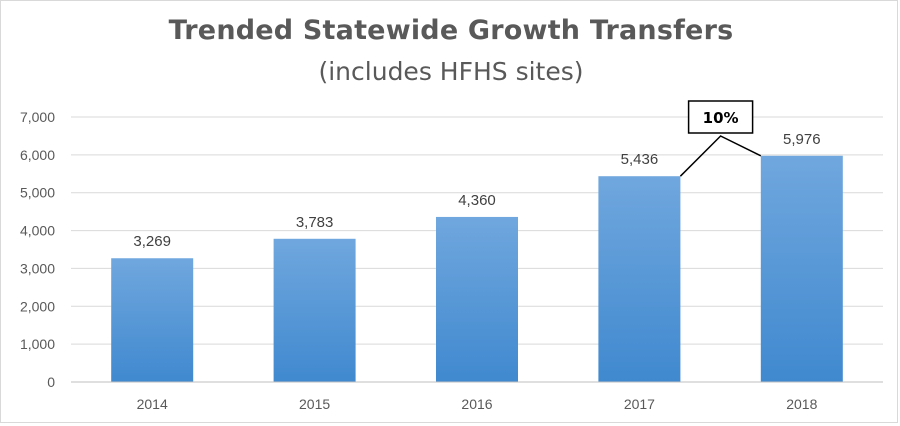 The width and height of the screenshot is (900, 426). Describe the element at coordinates (801, 268) in the screenshot. I see `bar-2018` at that location.